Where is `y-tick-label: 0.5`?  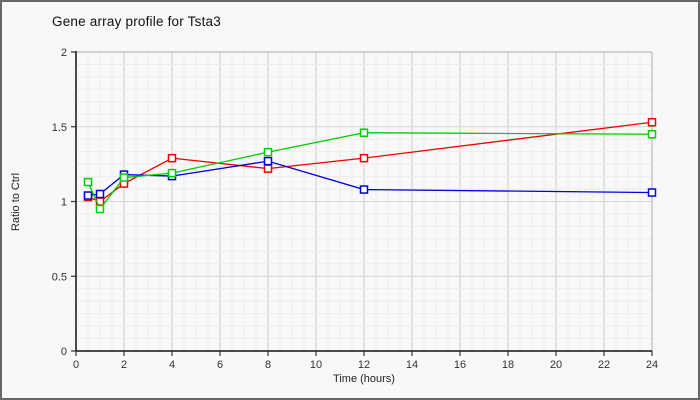
y-tick-label: 0.5 is located at coordinates (59, 277).